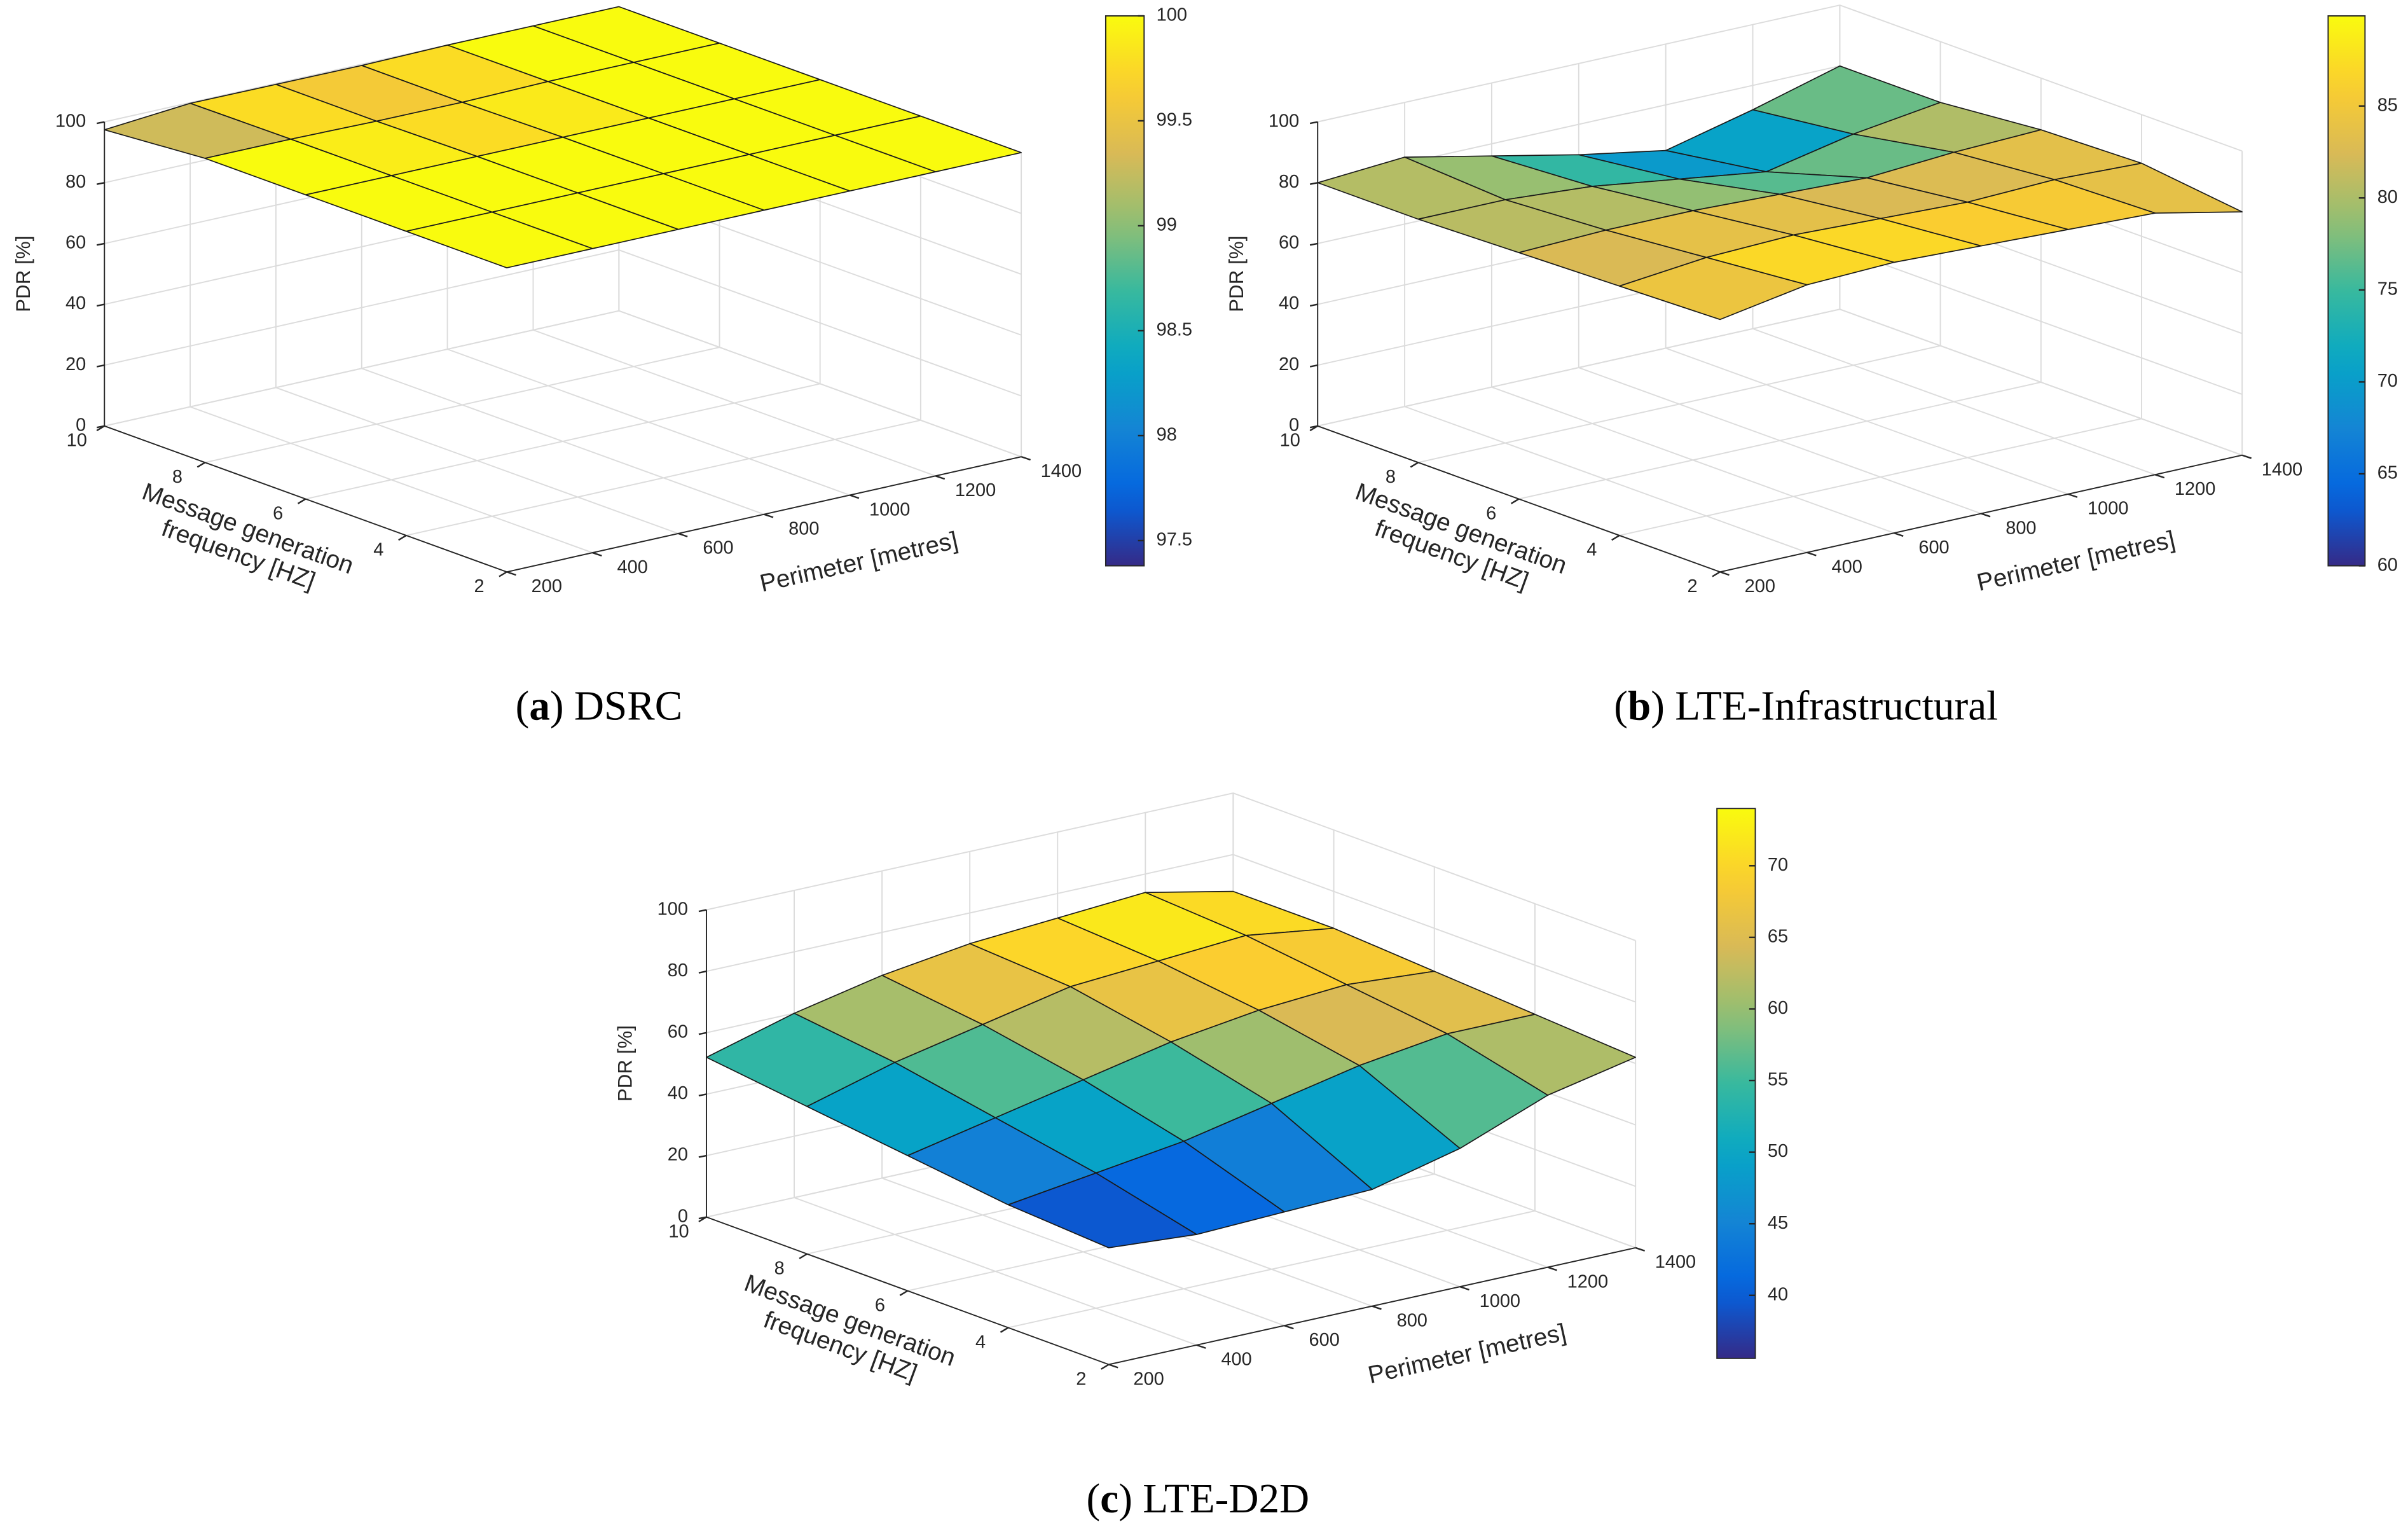  I want to click on colorbar-tick-label: 97.5, so click(1174, 540).